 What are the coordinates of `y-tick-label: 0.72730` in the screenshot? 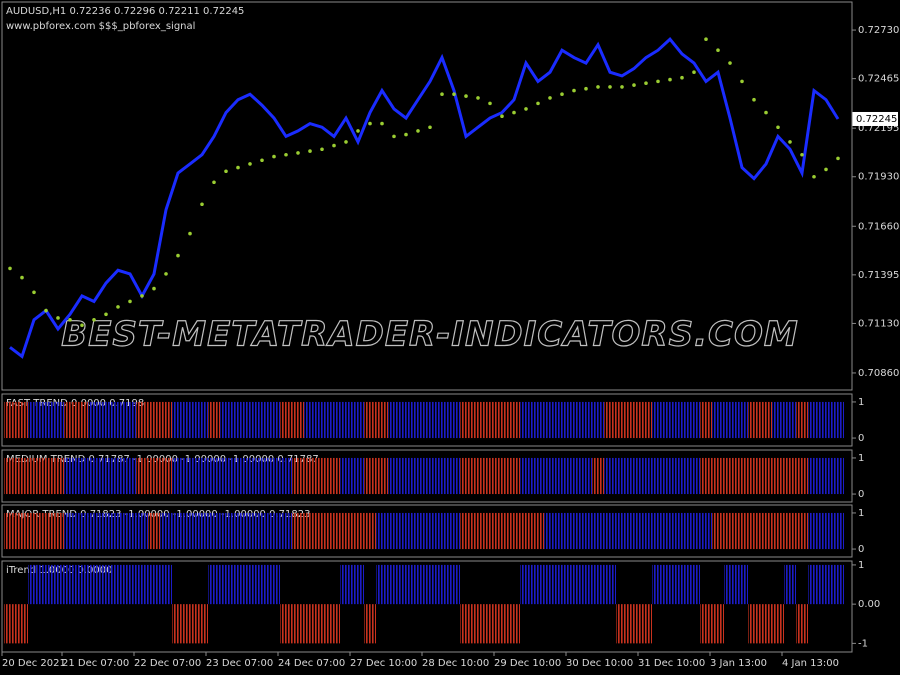 It's located at (878, 30).